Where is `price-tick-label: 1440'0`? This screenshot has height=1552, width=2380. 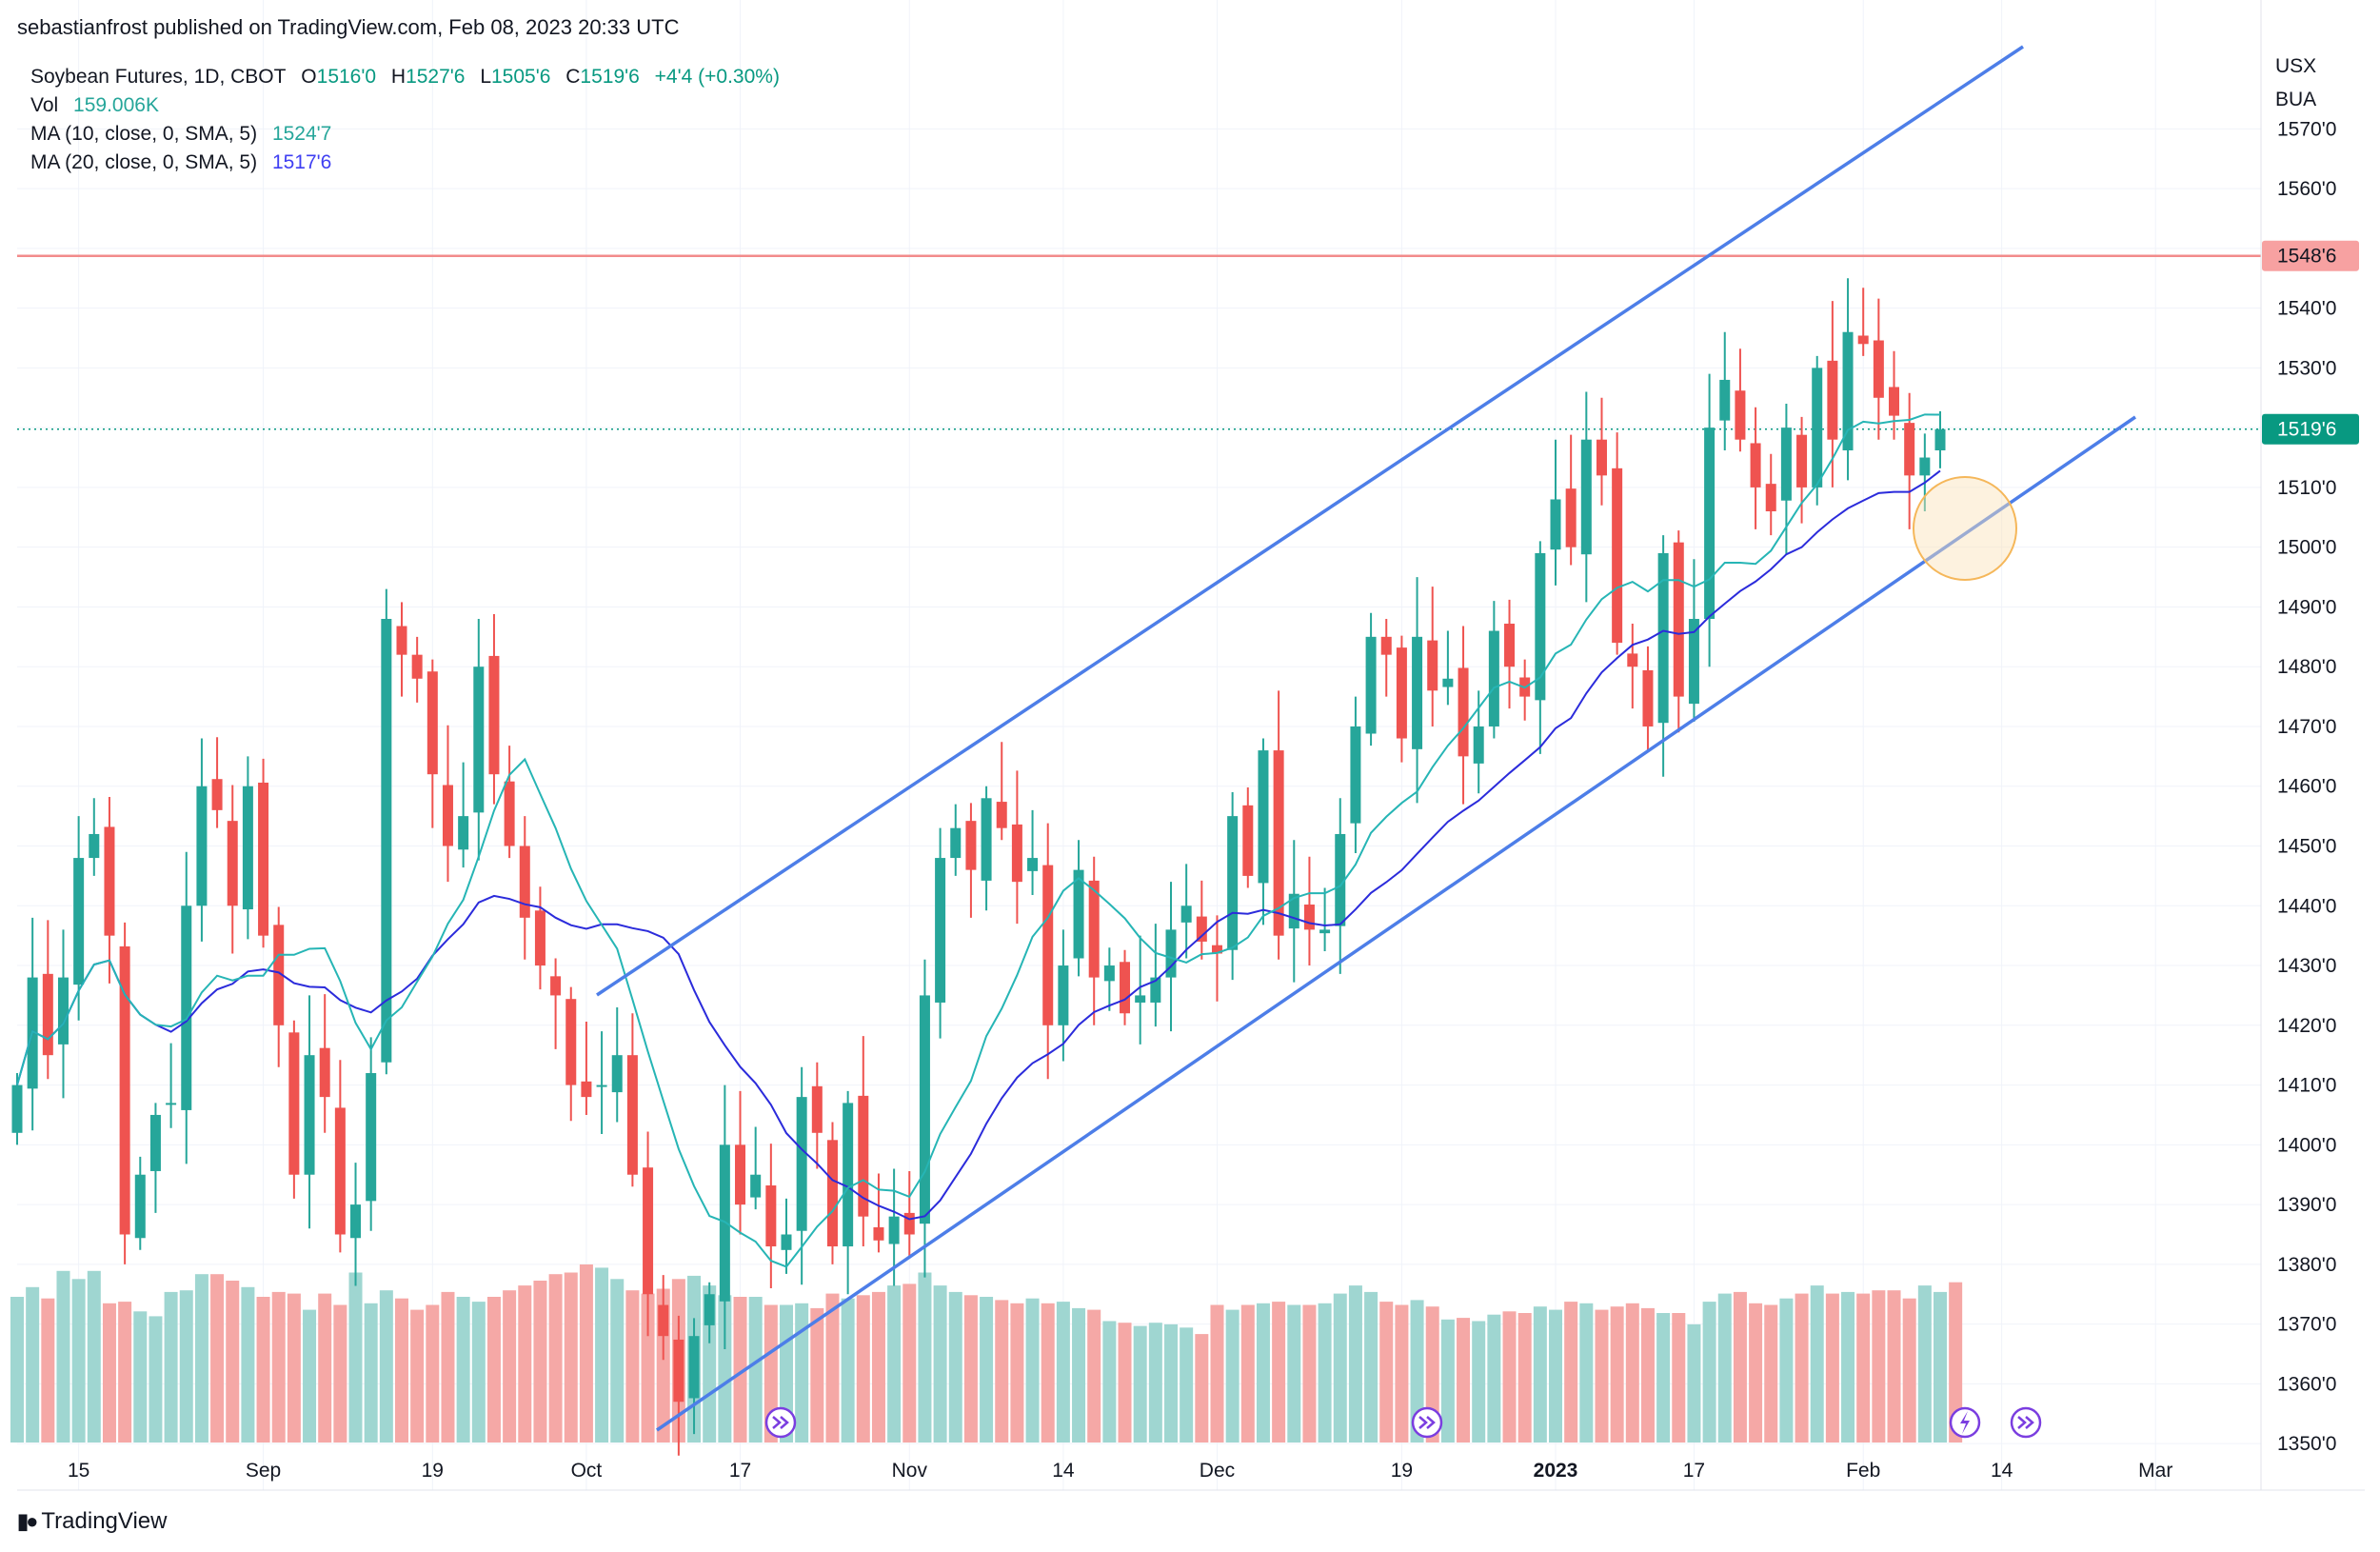 price-tick-label: 1440'0 is located at coordinates (2306, 906).